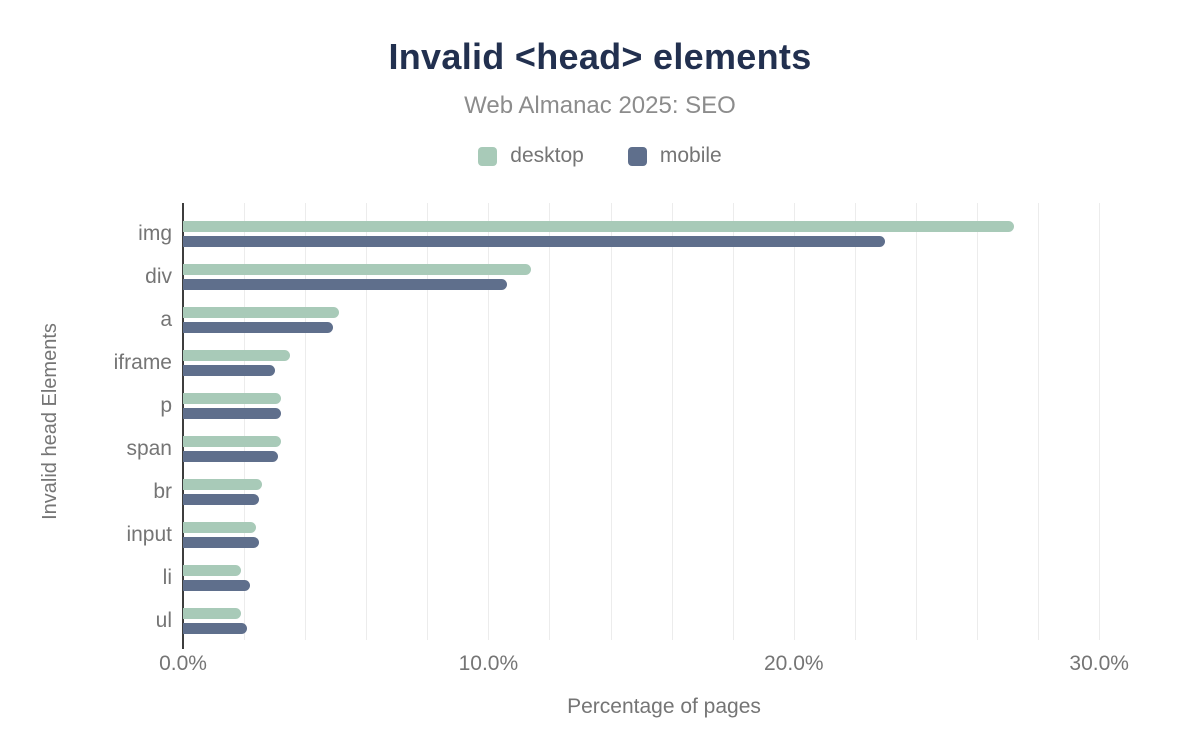 This screenshot has height=742, width=1200. Describe the element at coordinates (1099, 663) in the screenshot. I see `x-tick-label: 30.0%` at that location.